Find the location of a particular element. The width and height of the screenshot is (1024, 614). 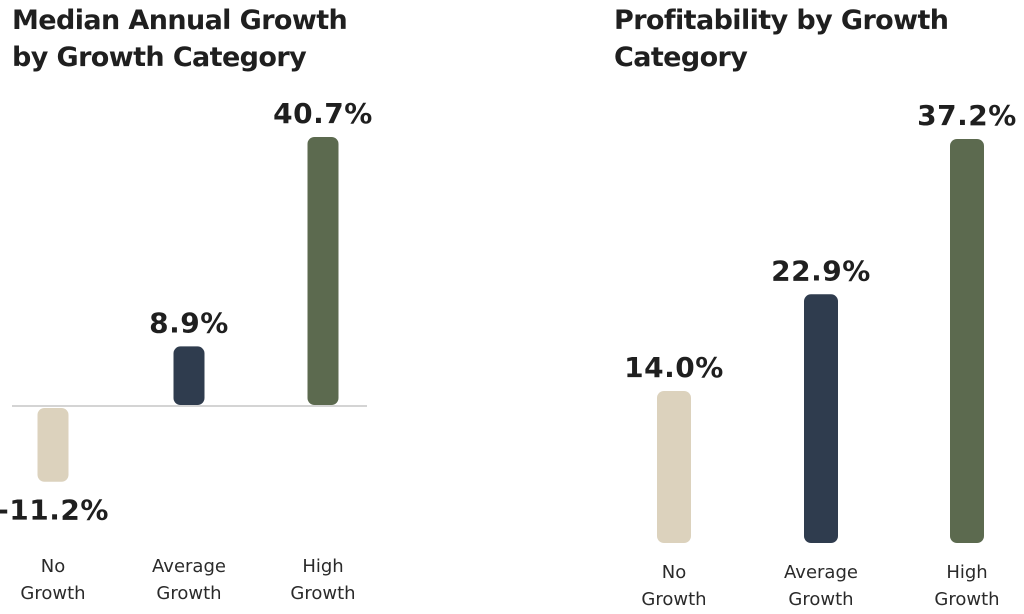

chart-1-title-line-1: Median Annual Growth is located at coordinates (180, 20).